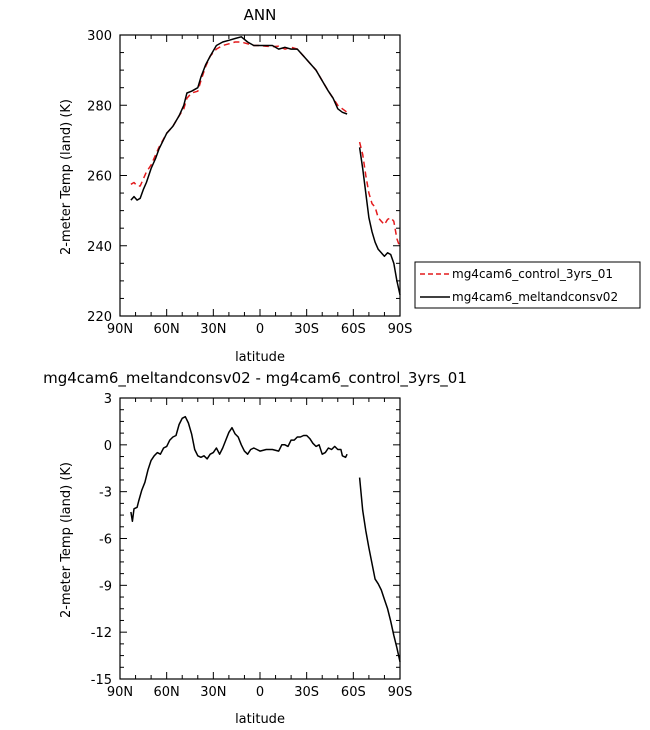  Describe the element at coordinates (260, 329) in the screenshot. I see `top-x-tick-label: 0` at that location.